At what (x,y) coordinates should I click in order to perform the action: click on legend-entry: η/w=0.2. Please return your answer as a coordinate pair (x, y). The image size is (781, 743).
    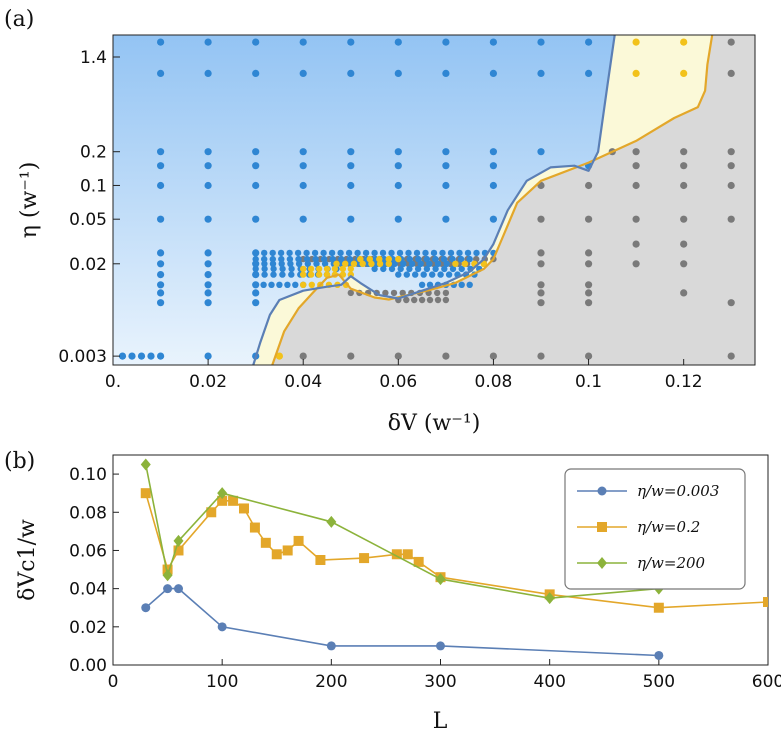
    Looking at the image, I should click on (638, 527).